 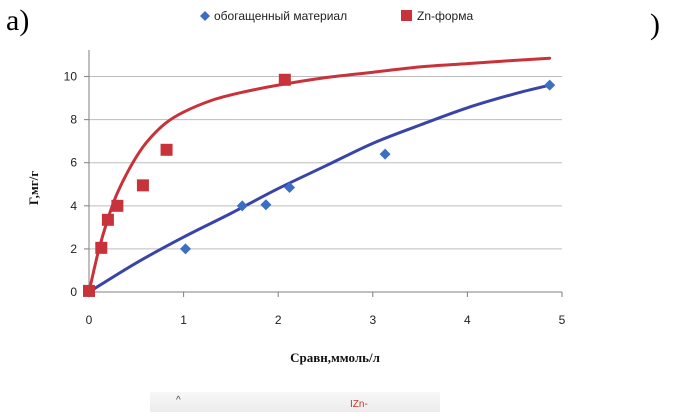 I want to click on x-tick-label-5: 5, so click(x=562, y=320).